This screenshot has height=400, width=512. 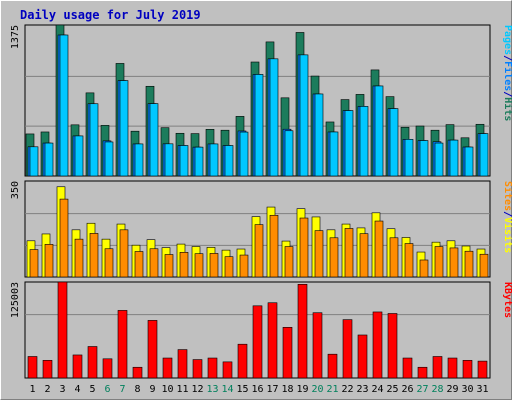 I want to click on x-tick-label: 5, so click(x=92, y=389).